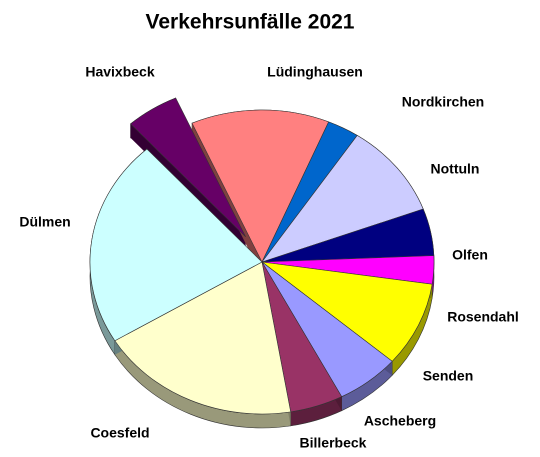  What do you see at coordinates (119, 72) in the screenshot?
I see `slice-label: Havixbeck` at bounding box center [119, 72].